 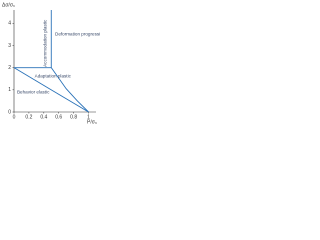 I want to click on x-tick-label: 0.8, so click(x=73, y=117).